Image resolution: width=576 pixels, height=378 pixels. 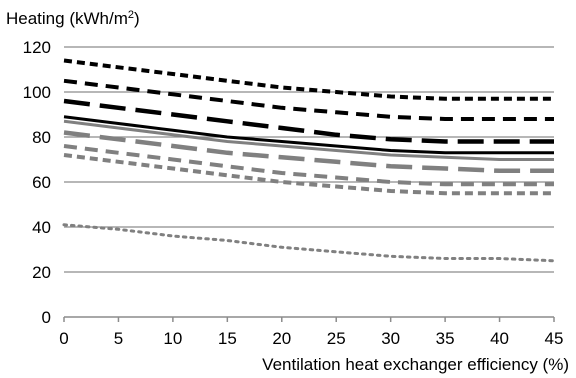 I want to click on y-tick-label: 120, so click(x=37, y=47).